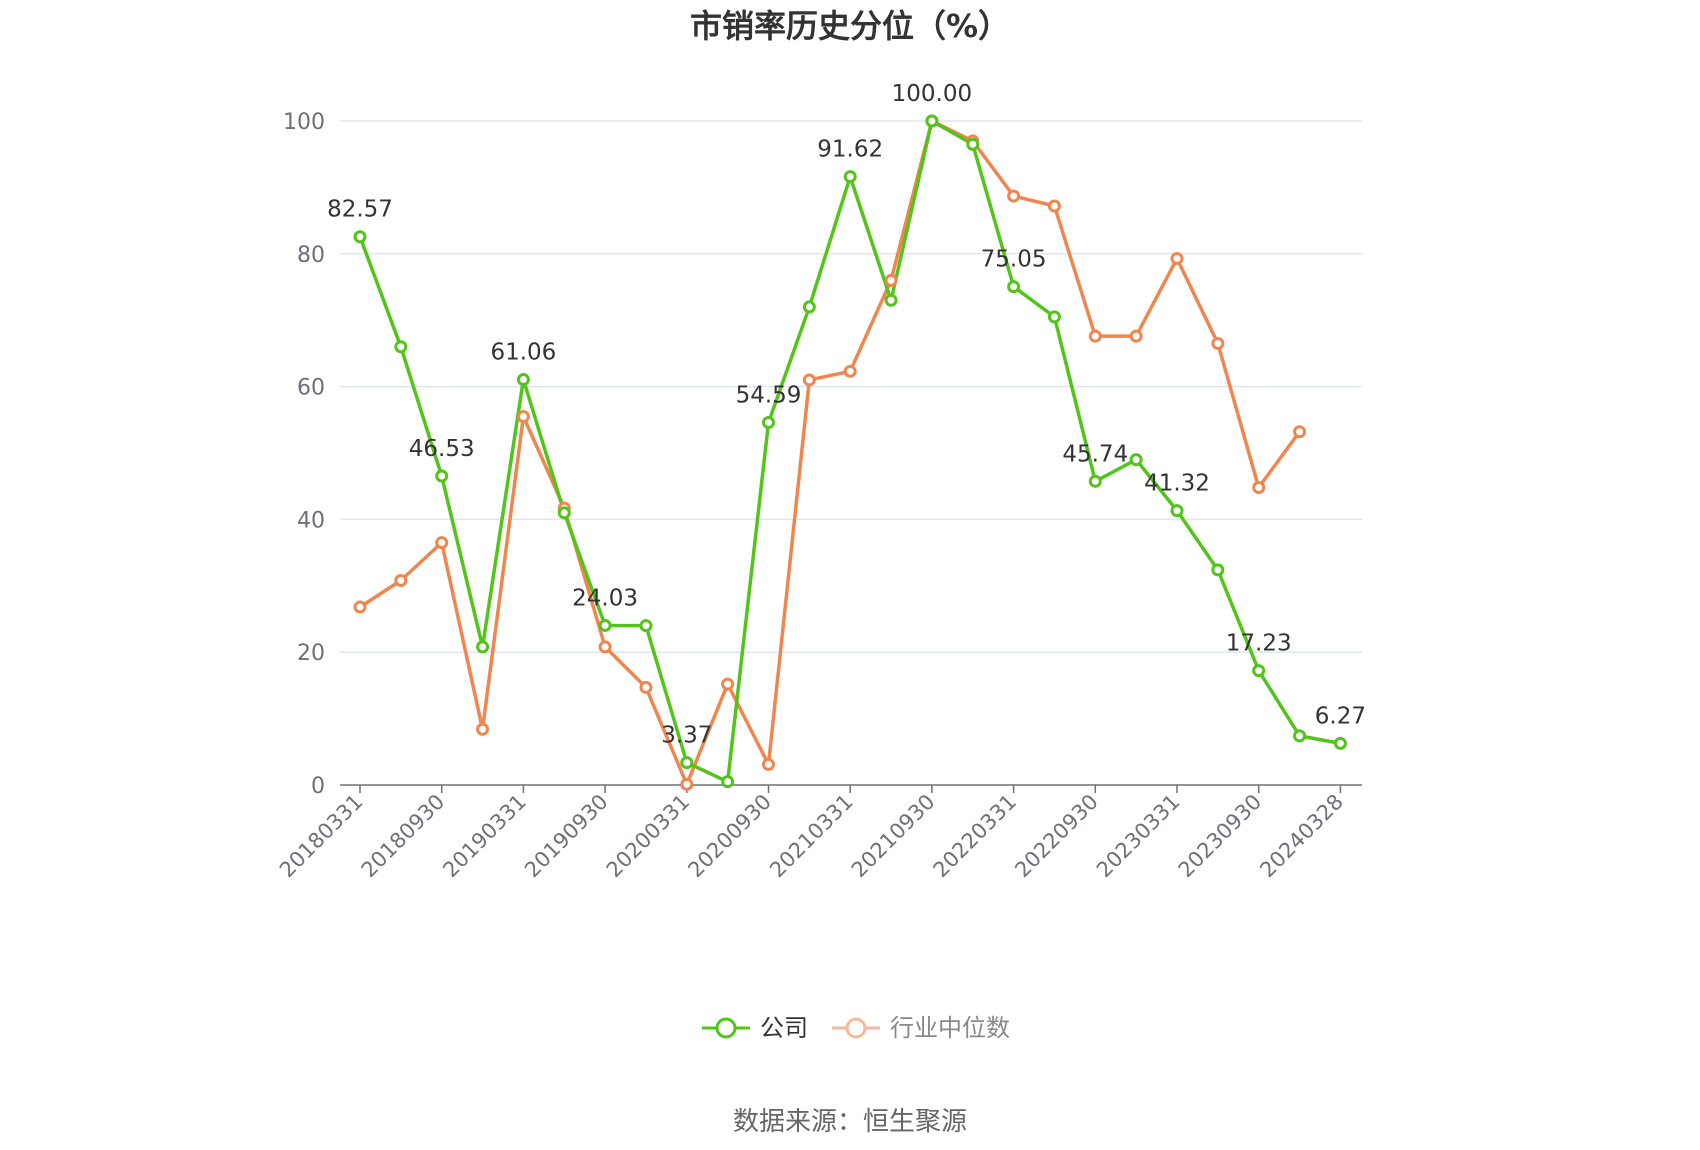 The image size is (1700, 1150). What do you see at coordinates (1220, 836) in the screenshot?
I see `x-tick-label: 20230930` at bounding box center [1220, 836].